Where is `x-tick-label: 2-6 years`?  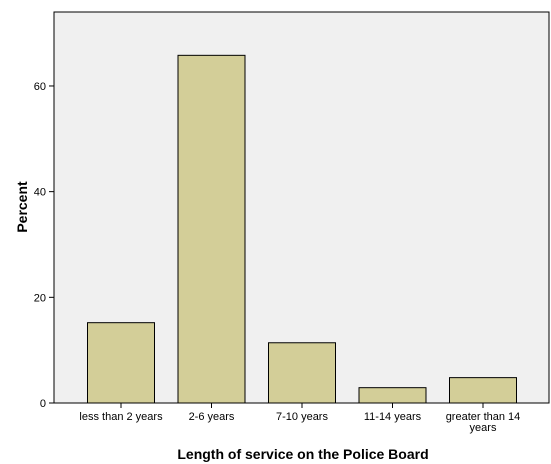 x-tick-label: 2-6 years is located at coordinates (212, 417).